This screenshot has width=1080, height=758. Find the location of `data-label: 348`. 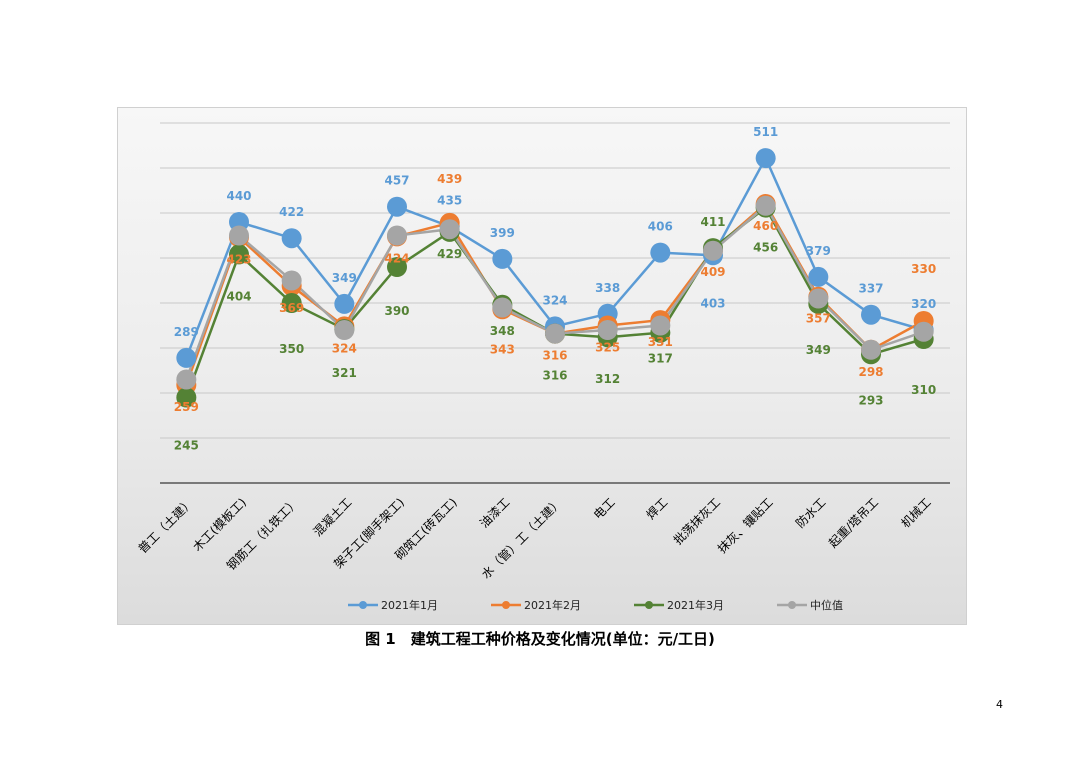

data-label: 348 is located at coordinates (502, 331).